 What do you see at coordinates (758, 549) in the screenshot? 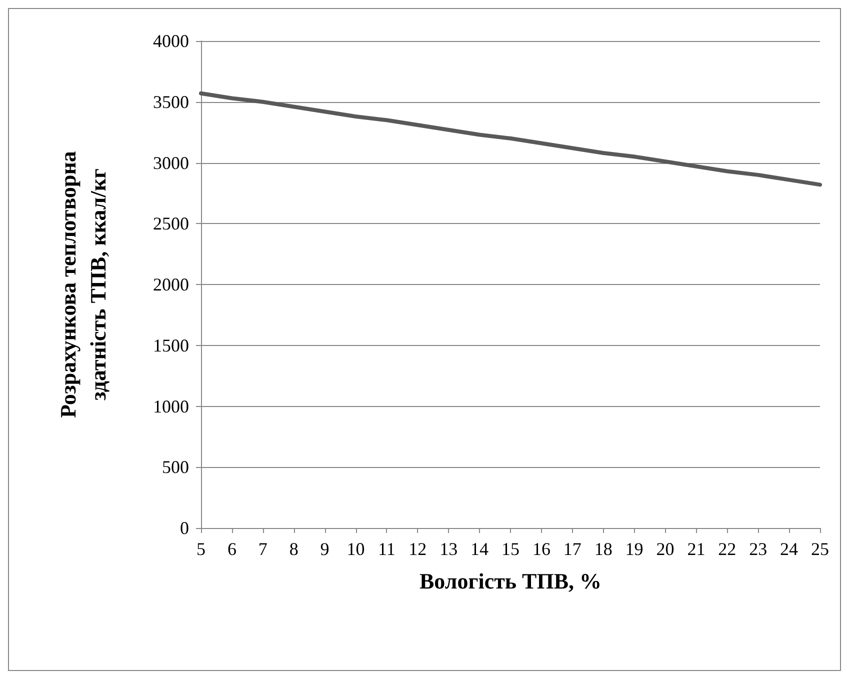
I see `x-tick-label: 23` at bounding box center [758, 549].